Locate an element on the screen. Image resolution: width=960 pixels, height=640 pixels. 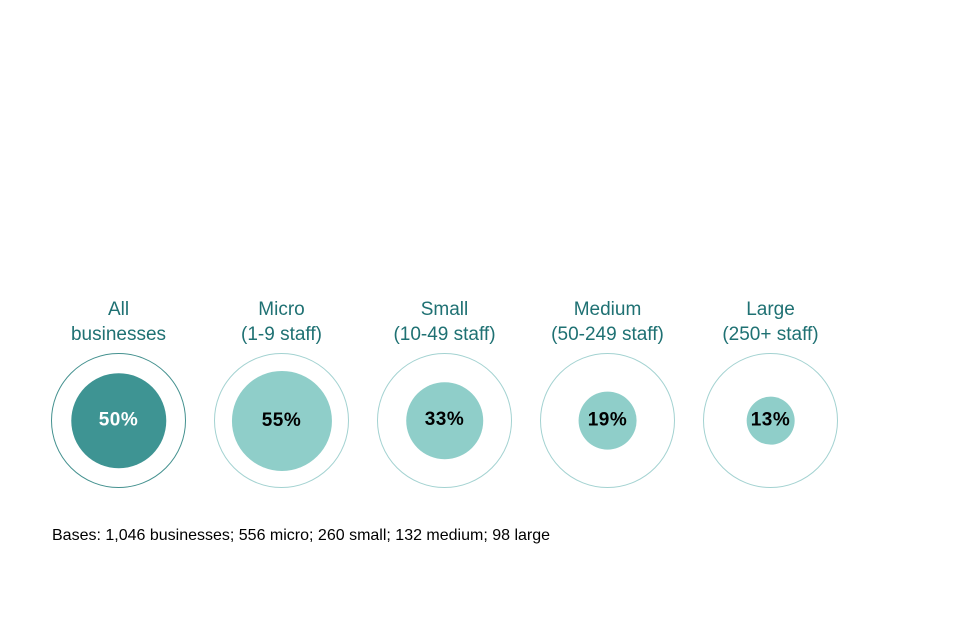
bubble-group-small: Small (10-49 staff) 33% is located at coordinates (444, 392).